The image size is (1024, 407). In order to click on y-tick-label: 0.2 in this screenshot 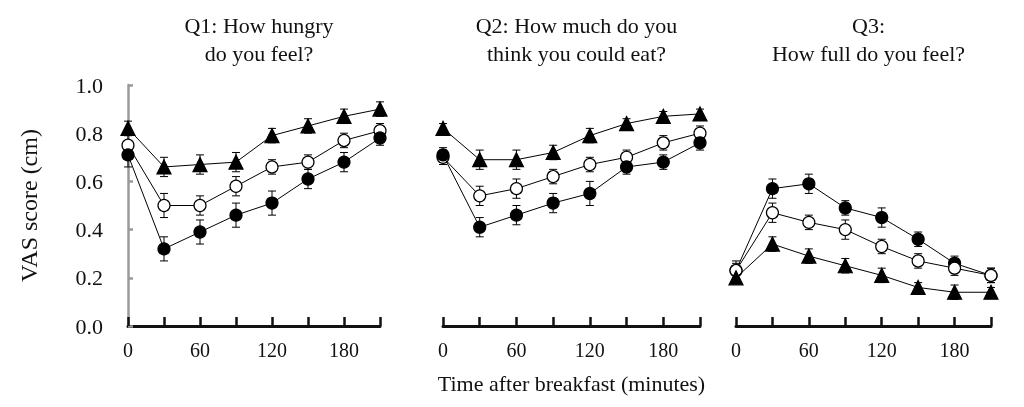, I will do `click(89, 278)`.